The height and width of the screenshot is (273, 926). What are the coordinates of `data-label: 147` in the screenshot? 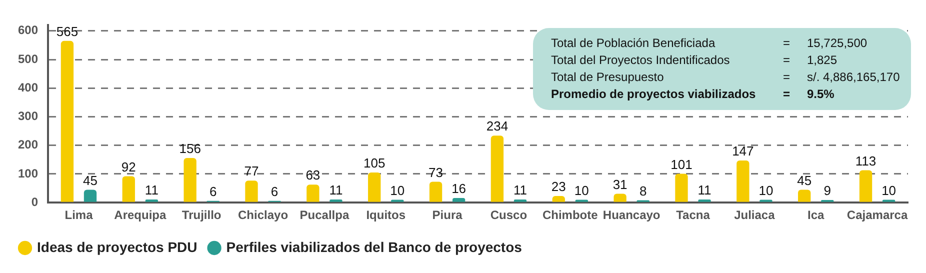 It's located at (743, 151).